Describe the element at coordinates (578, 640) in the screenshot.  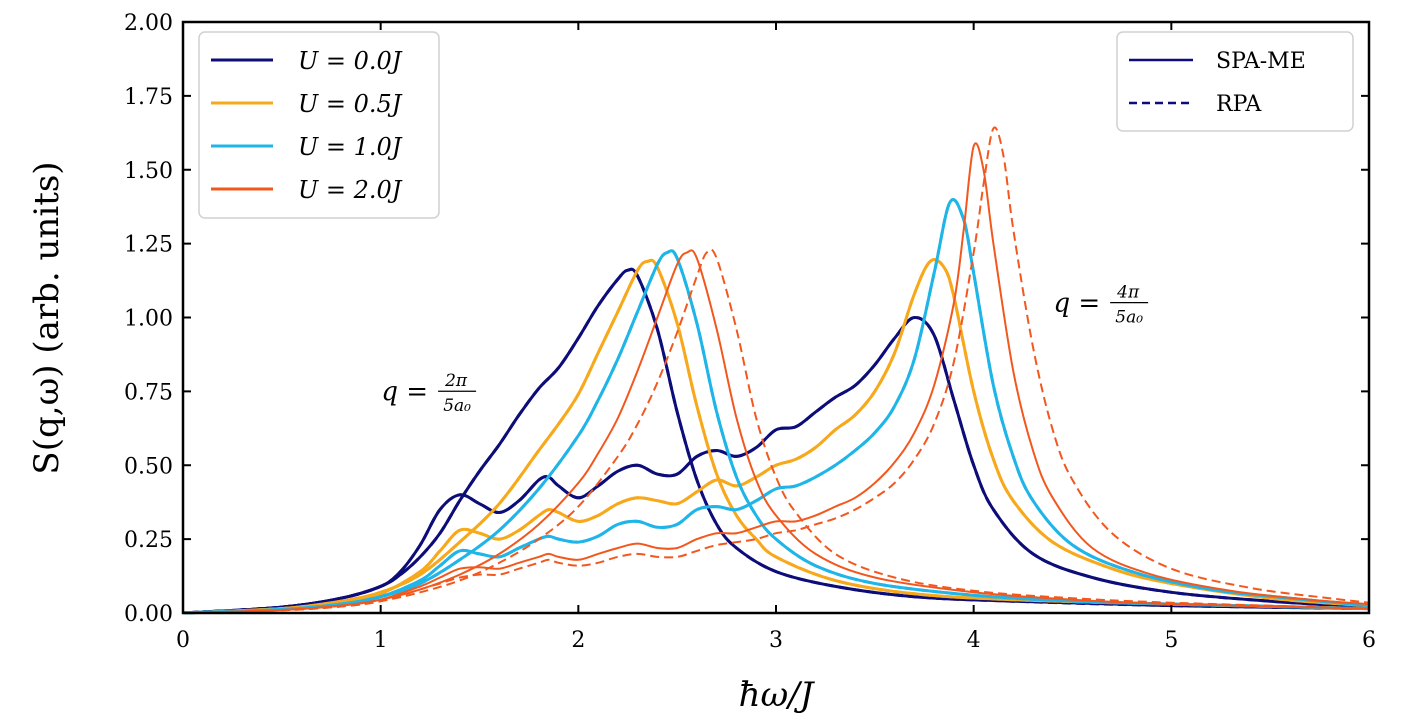
I see `x-tick-label: 2` at that location.